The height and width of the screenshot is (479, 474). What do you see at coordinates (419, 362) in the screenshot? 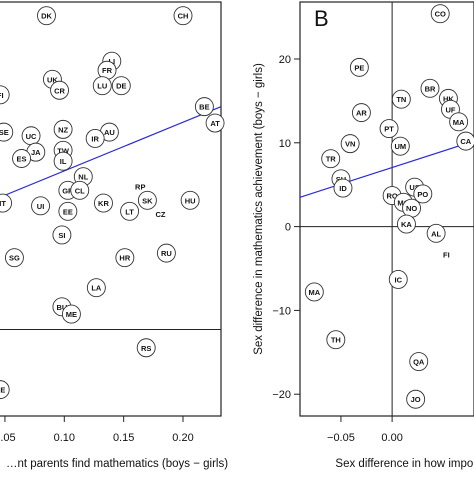
I see `data-point-label: QA` at bounding box center [419, 362].